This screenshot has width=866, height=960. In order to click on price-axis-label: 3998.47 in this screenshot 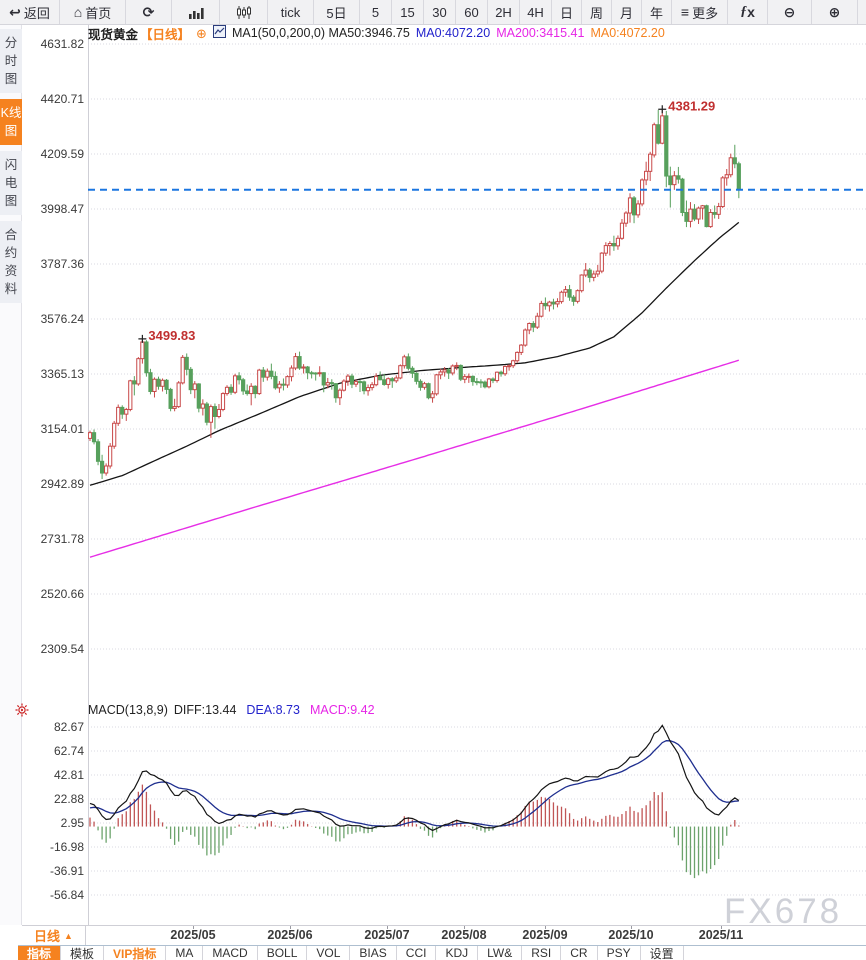, I will do `click(62, 209)`.